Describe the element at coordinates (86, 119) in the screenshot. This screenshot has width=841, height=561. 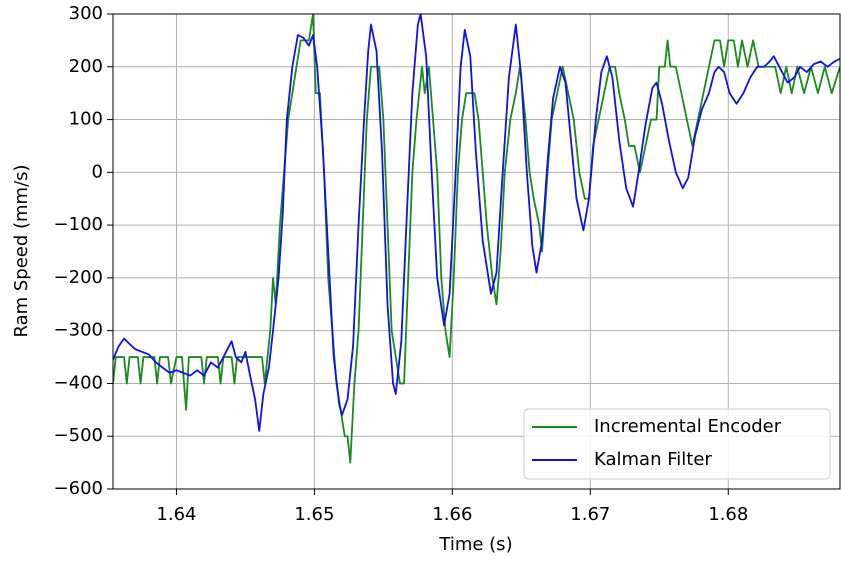
I see `y-tick-label: 100` at that location.